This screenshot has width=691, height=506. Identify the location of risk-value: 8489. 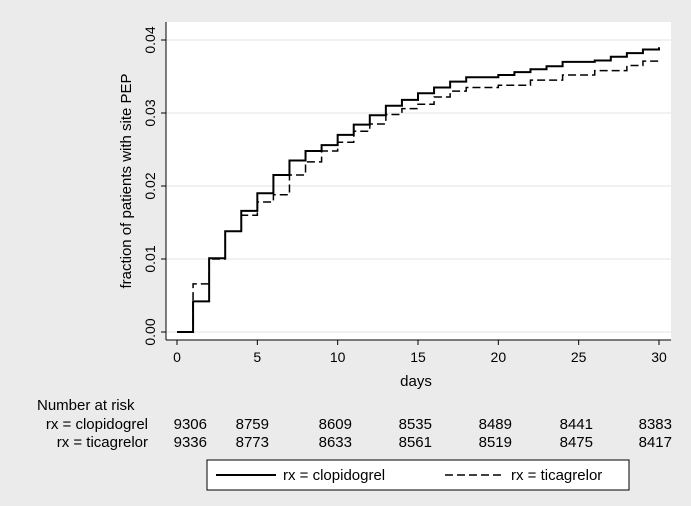
(495, 424).